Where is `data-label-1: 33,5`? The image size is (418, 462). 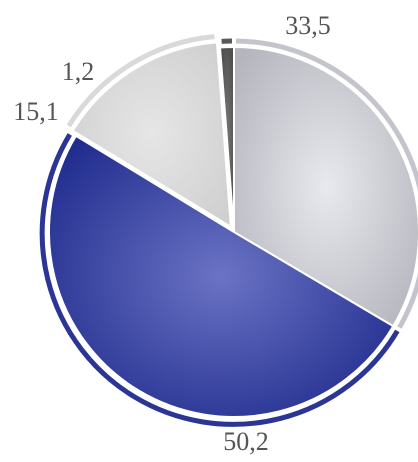 data-label-1: 33,5 is located at coordinates (308, 25).